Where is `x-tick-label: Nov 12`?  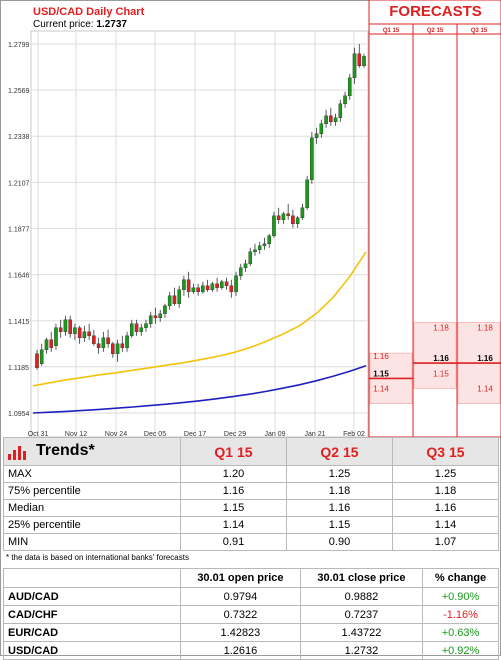
x-tick-label: Nov 12 is located at coordinates (76, 434).